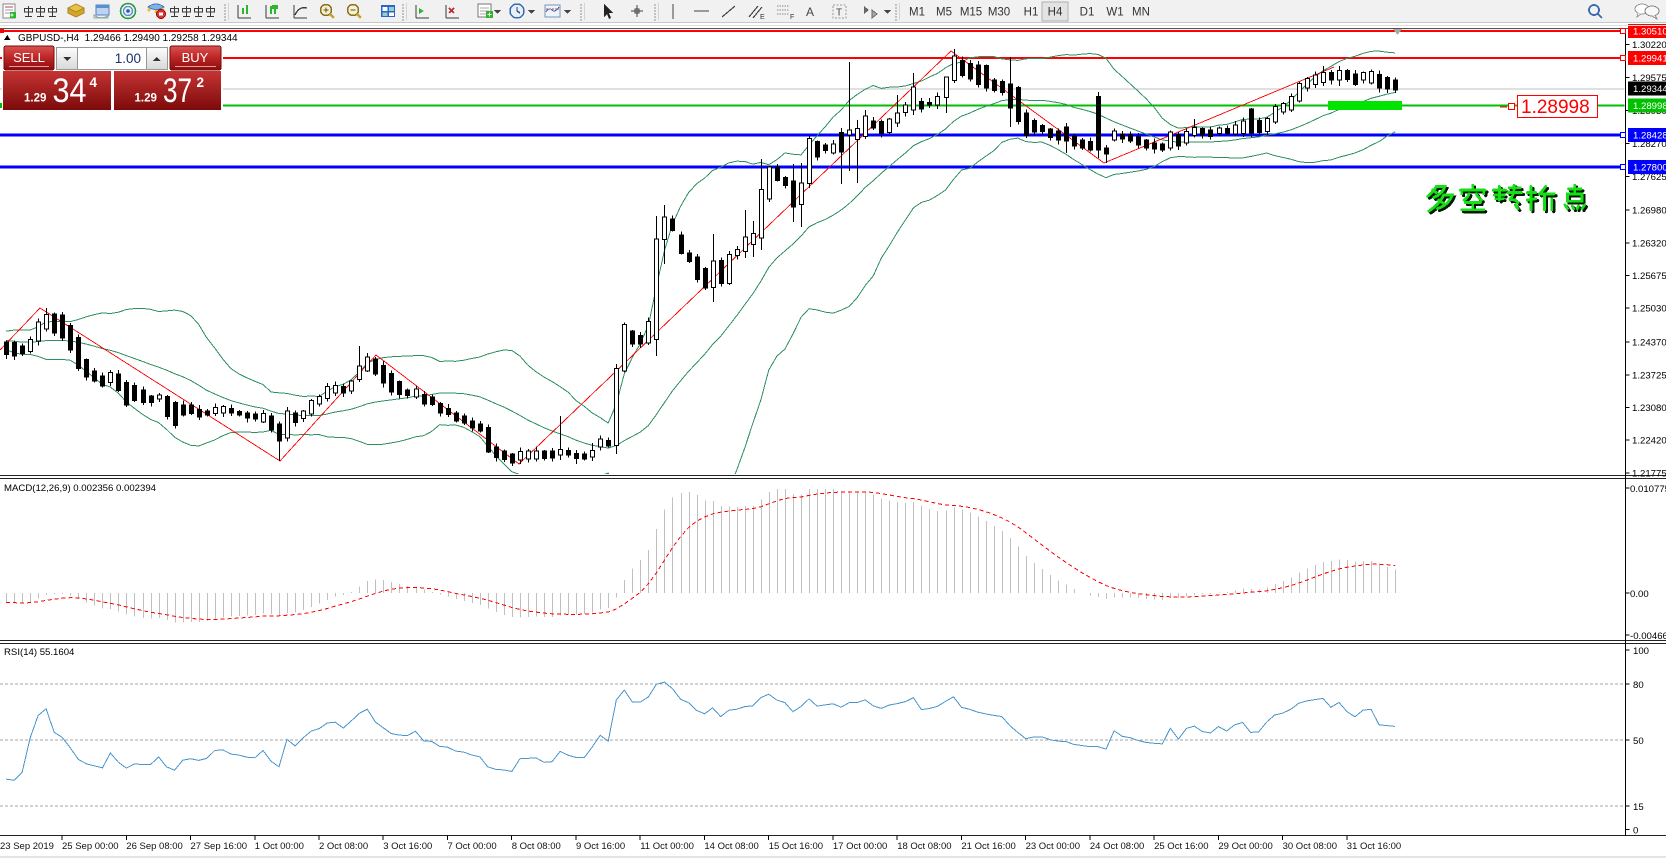 This screenshot has height=858, width=1666. What do you see at coordinates (1087, 13) in the screenshot?
I see `svg-text: D1` at bounding box center [1087, 13].